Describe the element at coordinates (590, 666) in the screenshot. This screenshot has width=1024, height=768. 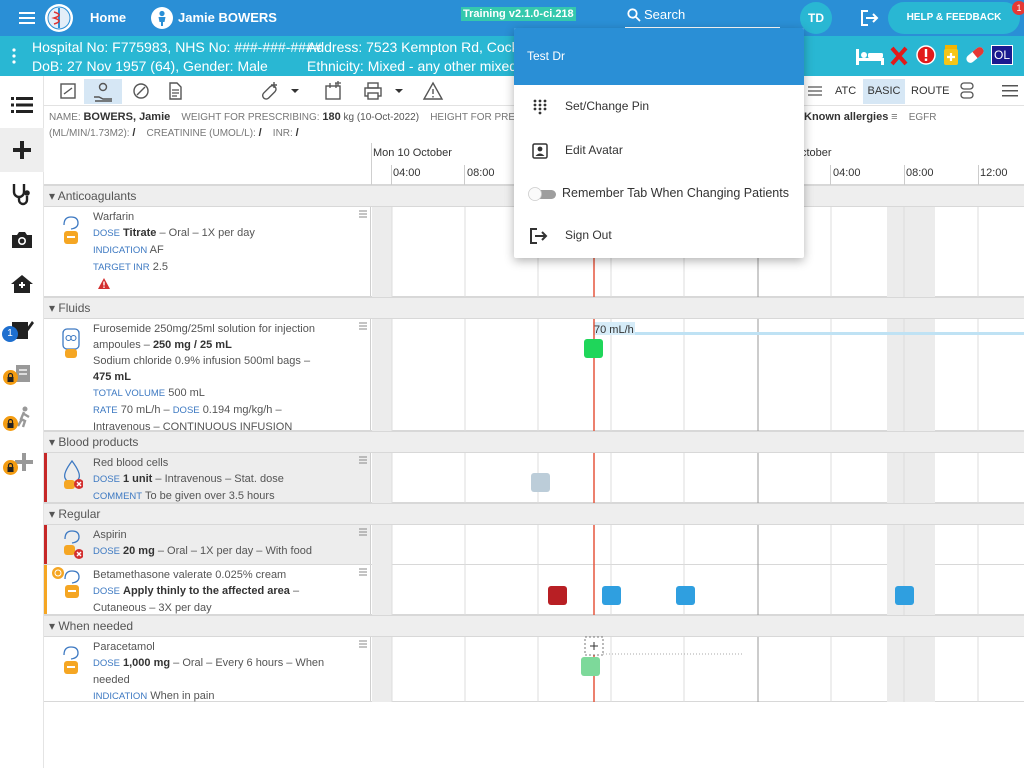
I see `prn-dose-marker` at that location.